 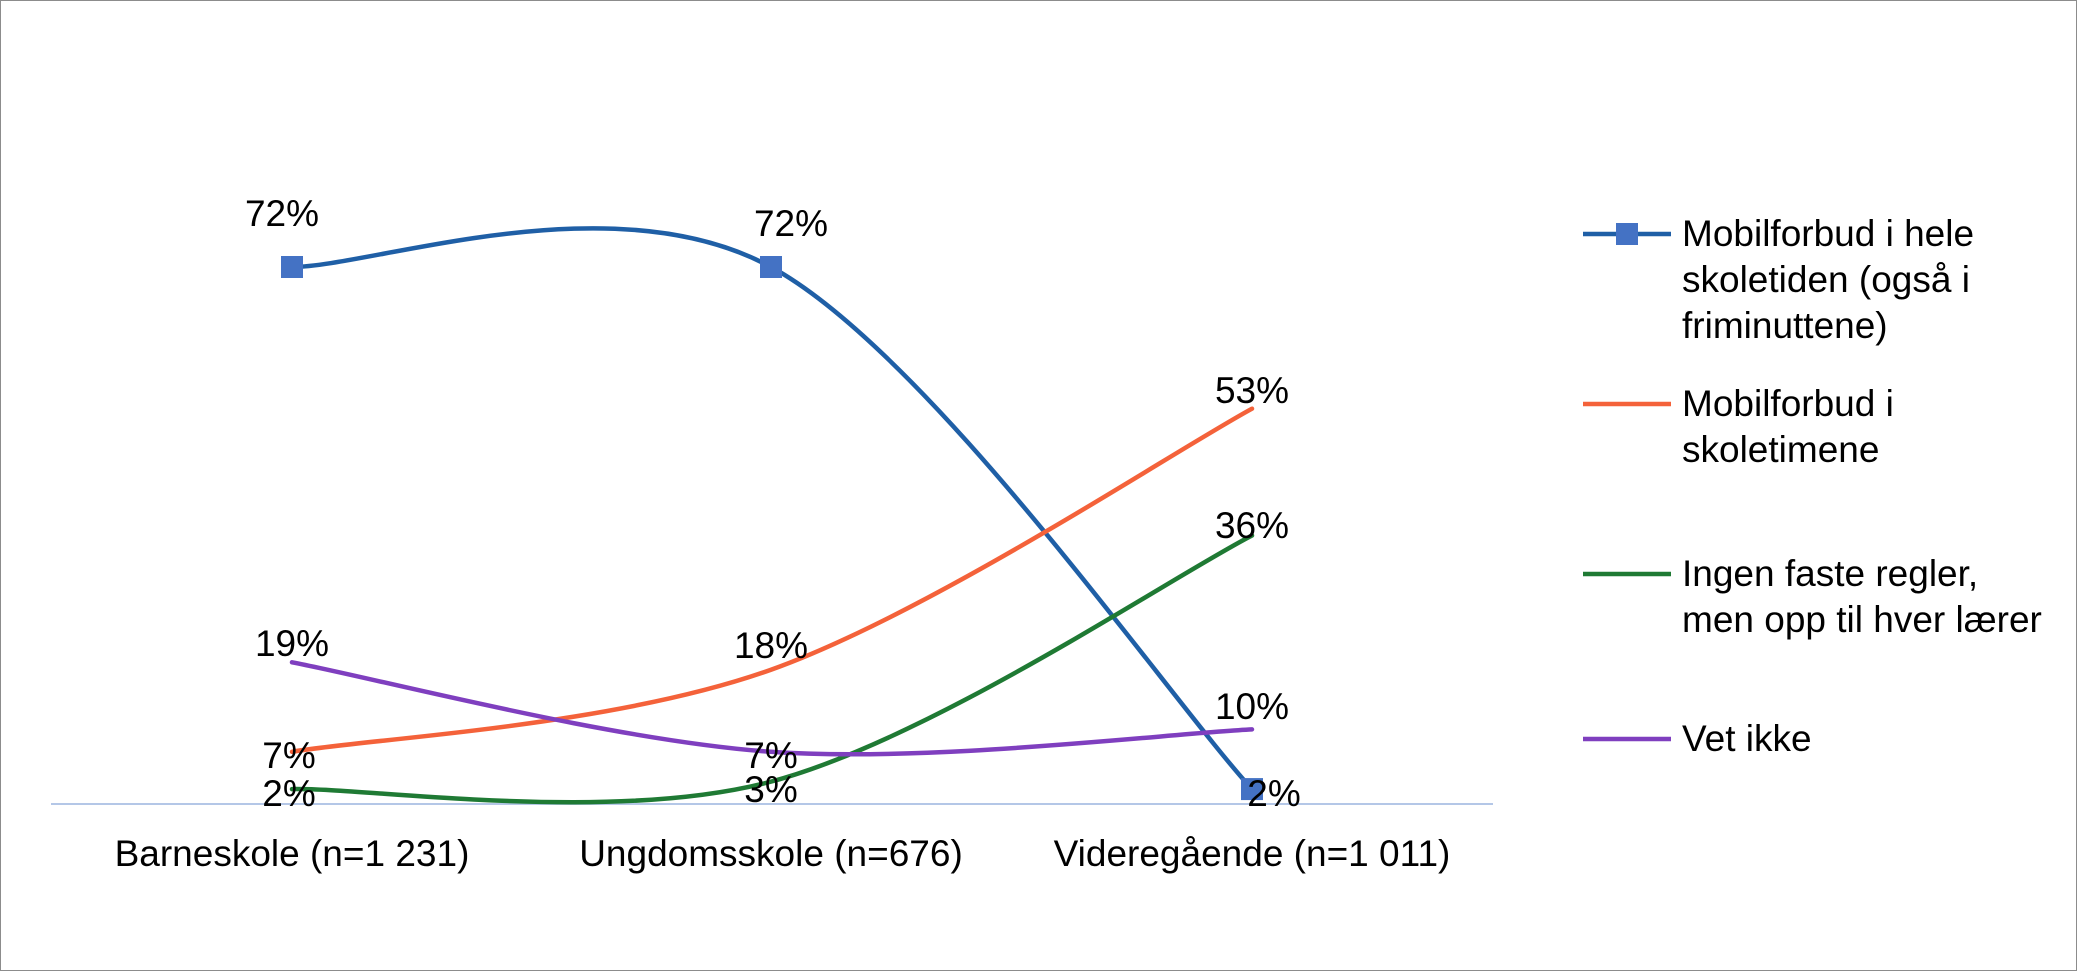 I want to click on category-label: Barneskole (n=1 231), so click(x=292, y=853).